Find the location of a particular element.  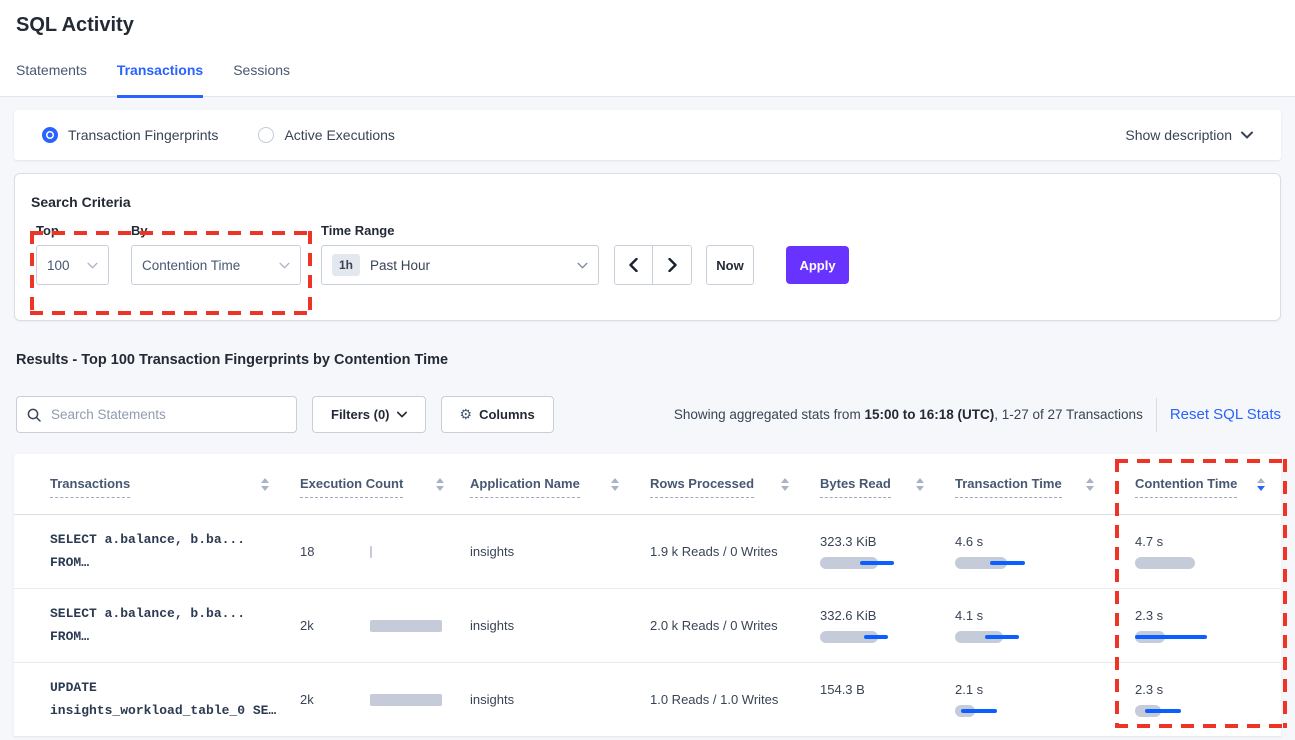

previous-time-range-button is located at coordinates (634, 265).